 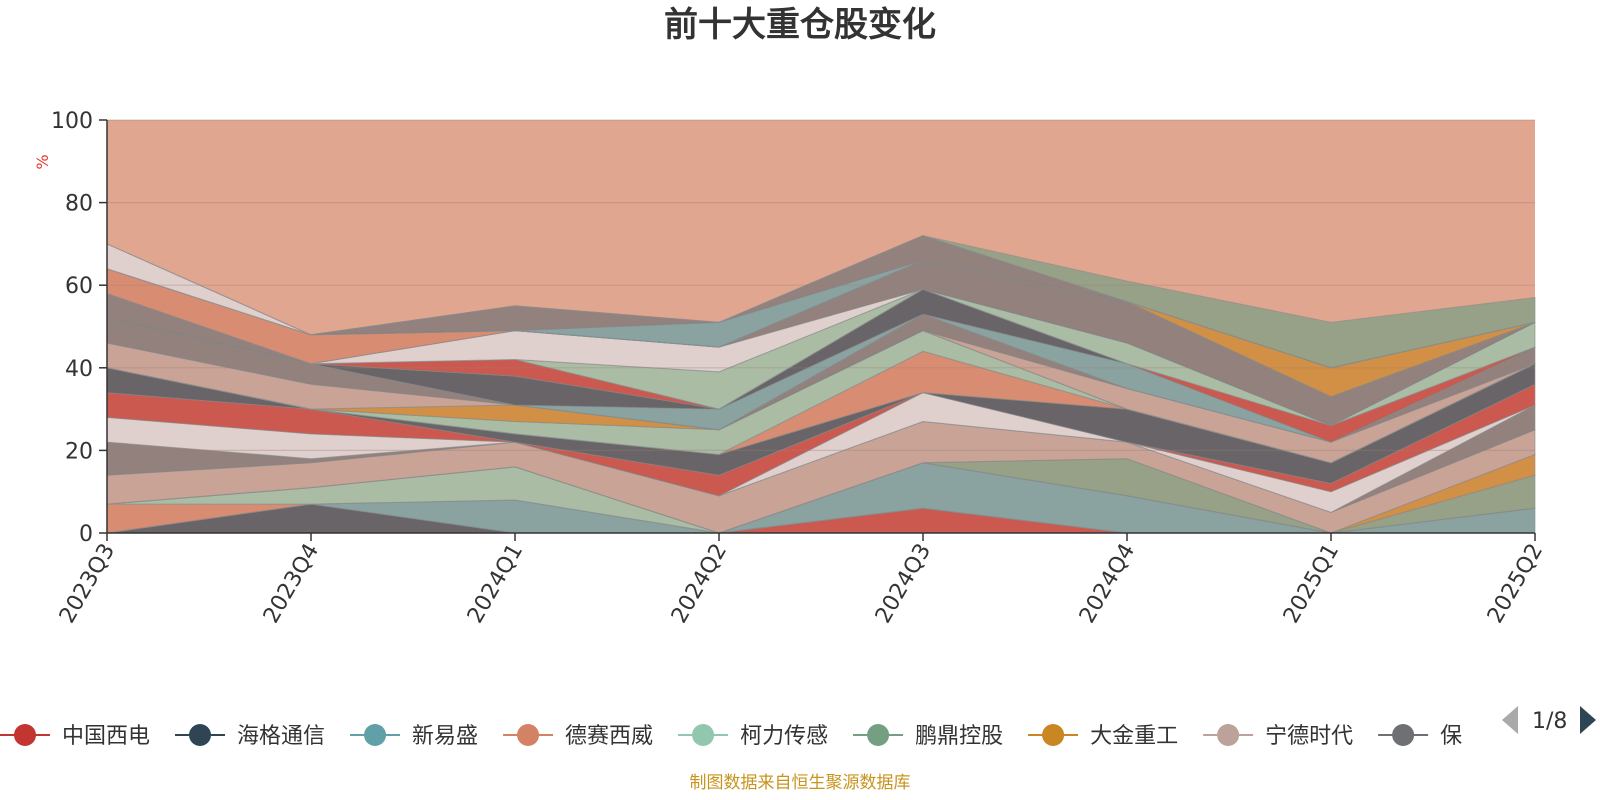 What do you see at coordinates (79, 369) in the screenshot?
I see `y-tick-label-2: 40` at bounding box center [79, 369].